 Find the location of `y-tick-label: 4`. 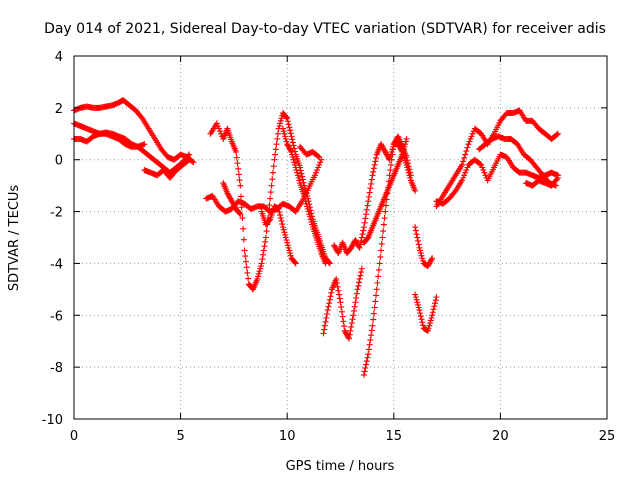

y-tick-label: 4 is located at coordinates (59, 57).